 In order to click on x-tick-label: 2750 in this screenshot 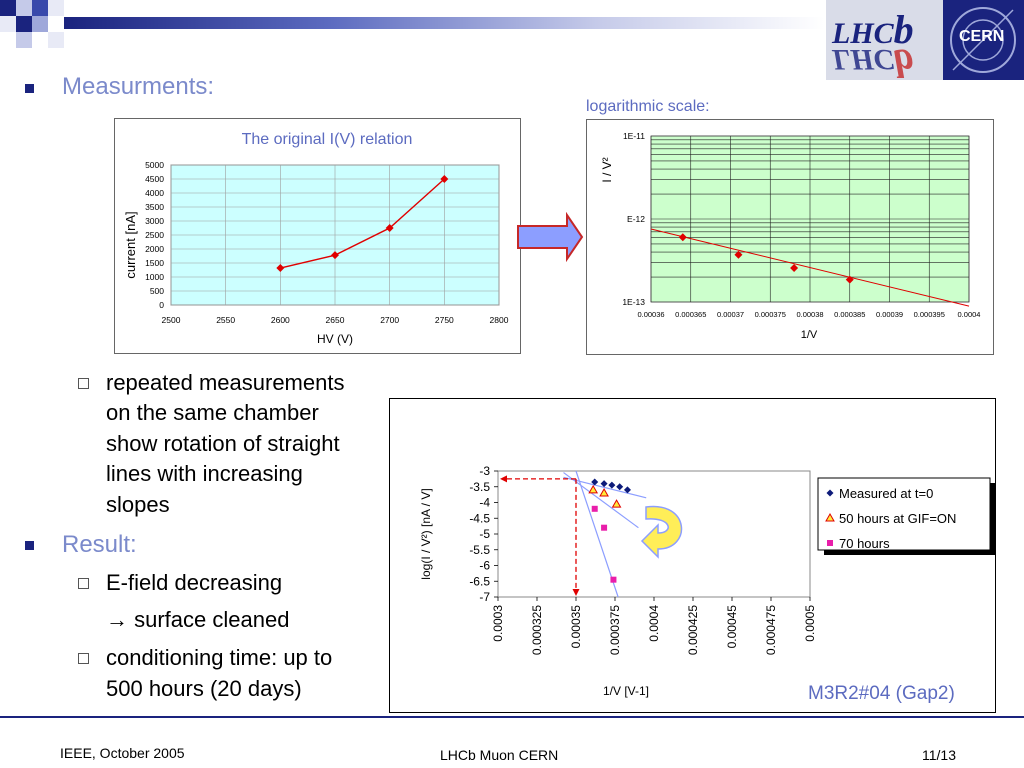, I will do `click(444, 320)`.